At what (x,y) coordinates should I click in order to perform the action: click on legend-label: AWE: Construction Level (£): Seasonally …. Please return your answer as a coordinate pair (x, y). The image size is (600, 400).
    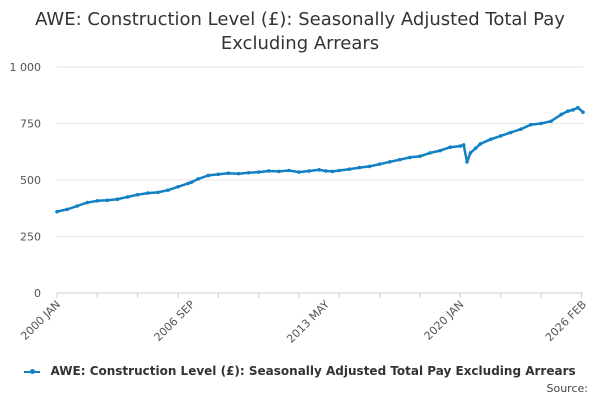
    Looking at the image, I should click on (313, 371).